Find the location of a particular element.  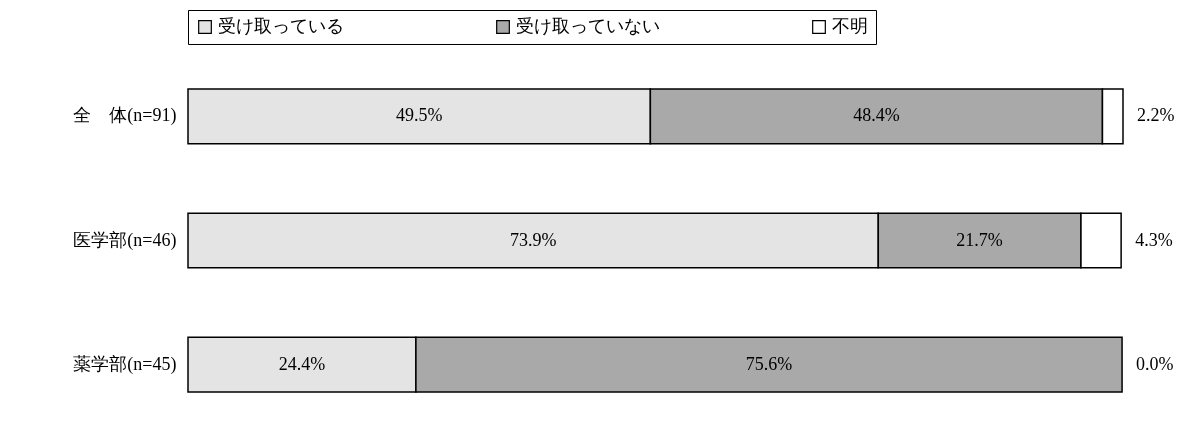

legend-label: 受け取っている is located at coordinates (281, 26).